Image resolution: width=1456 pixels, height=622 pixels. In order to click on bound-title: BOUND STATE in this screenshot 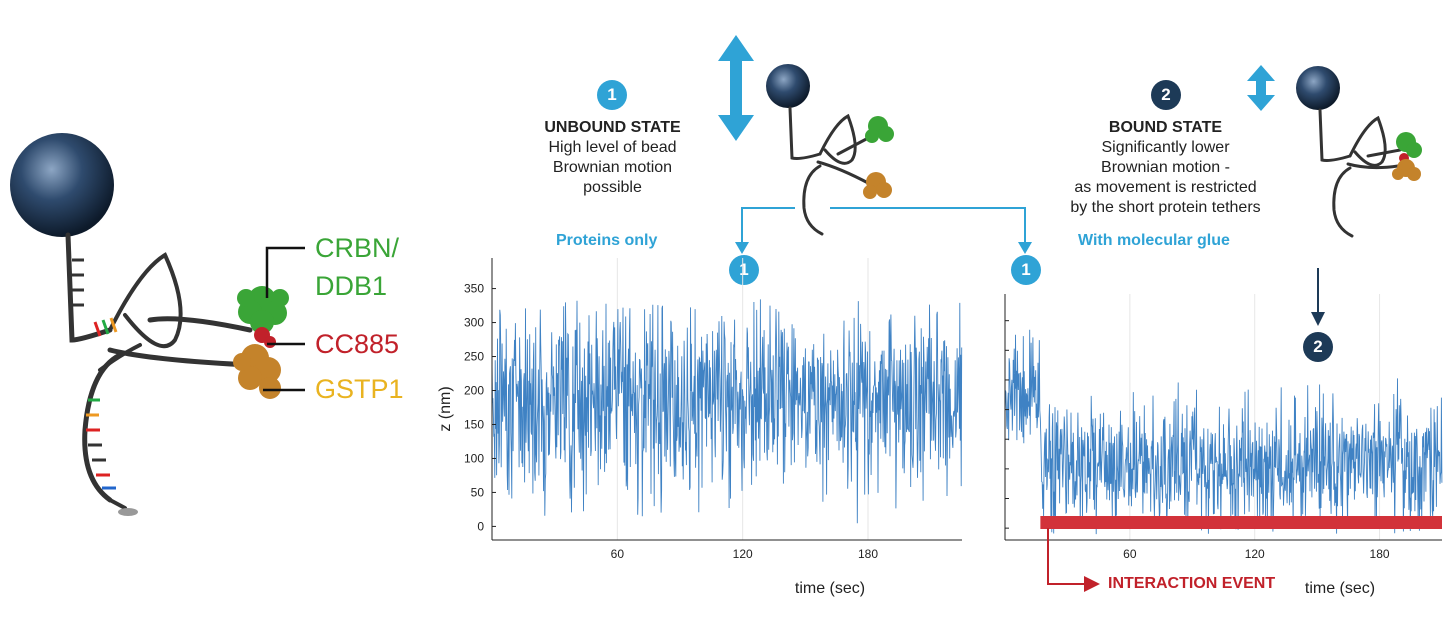, I will do `click(1165, 127)`.